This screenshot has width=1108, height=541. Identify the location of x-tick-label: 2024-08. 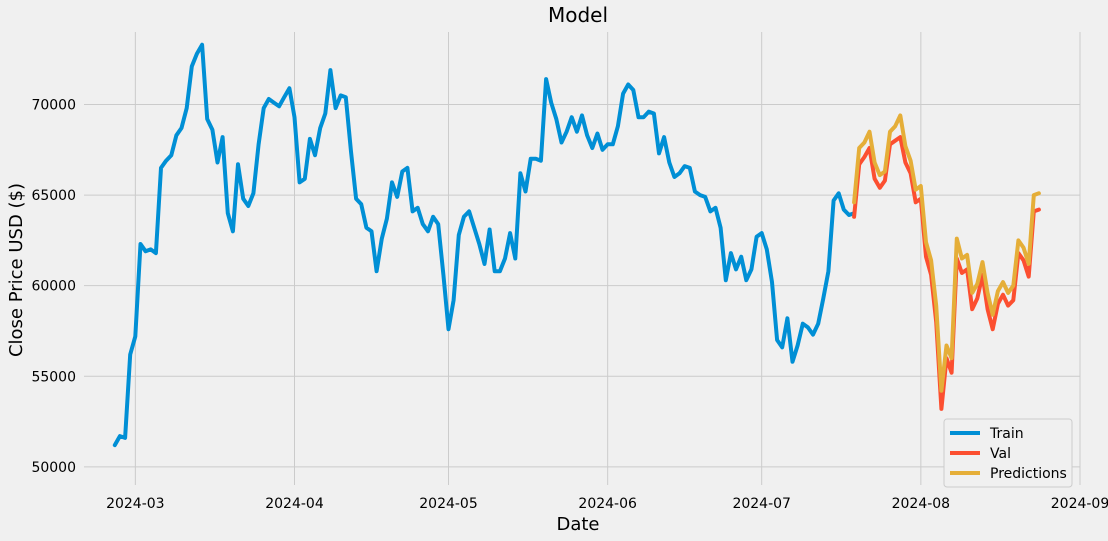
(921, 504).